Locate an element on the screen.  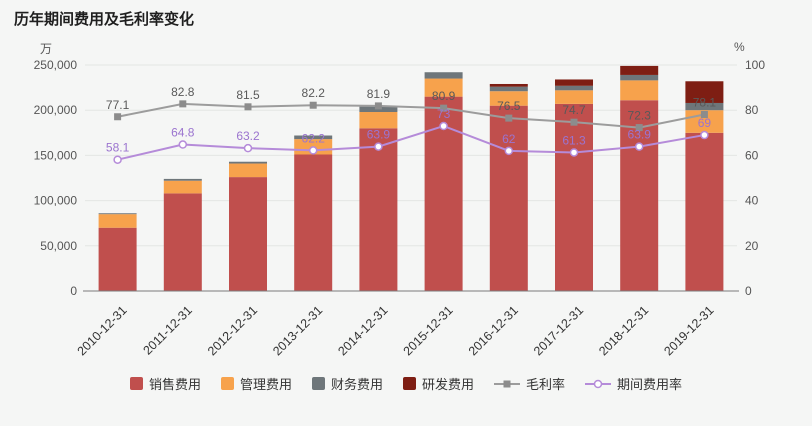
legend-item-2: 管理费用 is located at coordinates (256, 383).